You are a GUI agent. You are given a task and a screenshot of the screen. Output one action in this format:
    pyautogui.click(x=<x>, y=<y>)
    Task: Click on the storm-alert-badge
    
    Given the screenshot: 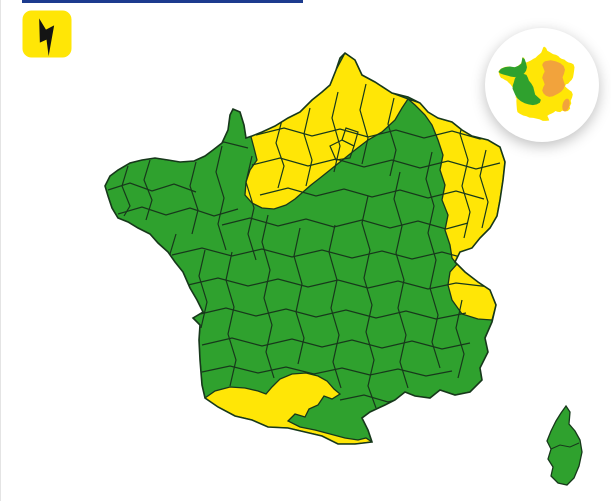 What is the action you would take?
    pyautogui.click(x=47, y=34)
    